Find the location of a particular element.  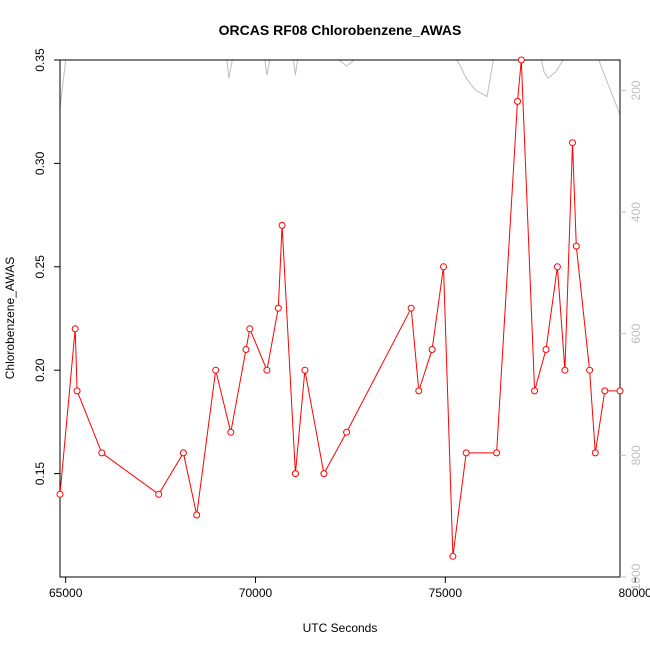

x-axis-label: UTC Seconds is located at coordinates (340, 628).